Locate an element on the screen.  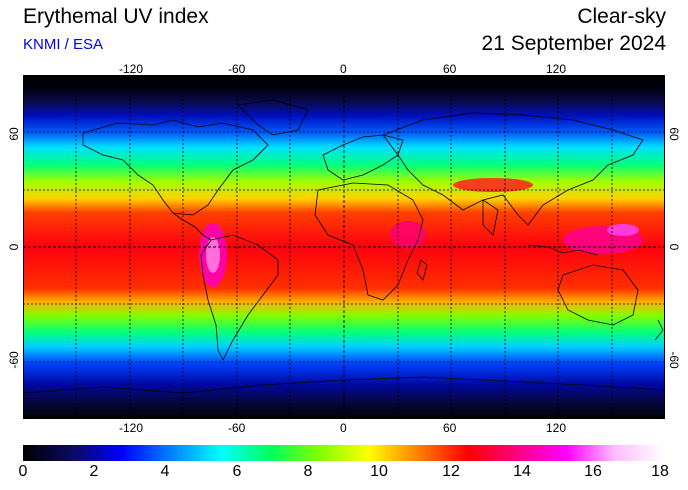
lat-tick-left: 0 is located at coordinates (14, 247).